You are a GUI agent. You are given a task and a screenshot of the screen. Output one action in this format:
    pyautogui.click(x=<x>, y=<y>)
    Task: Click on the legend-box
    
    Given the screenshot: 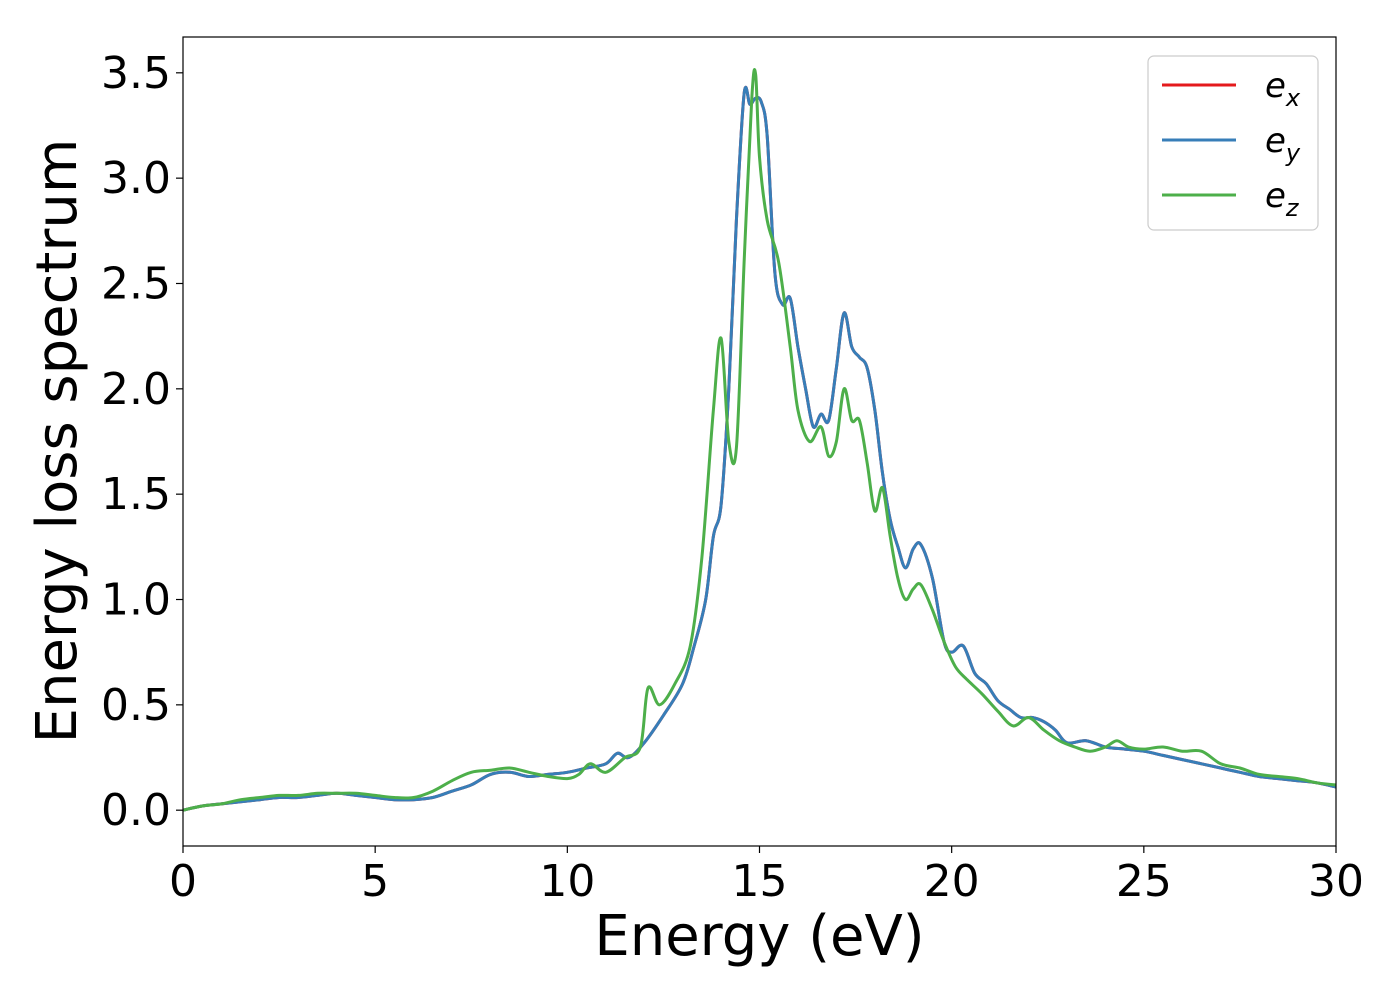 What is the action you would take?
    pyautogui.click(x=1233, y=143)
    